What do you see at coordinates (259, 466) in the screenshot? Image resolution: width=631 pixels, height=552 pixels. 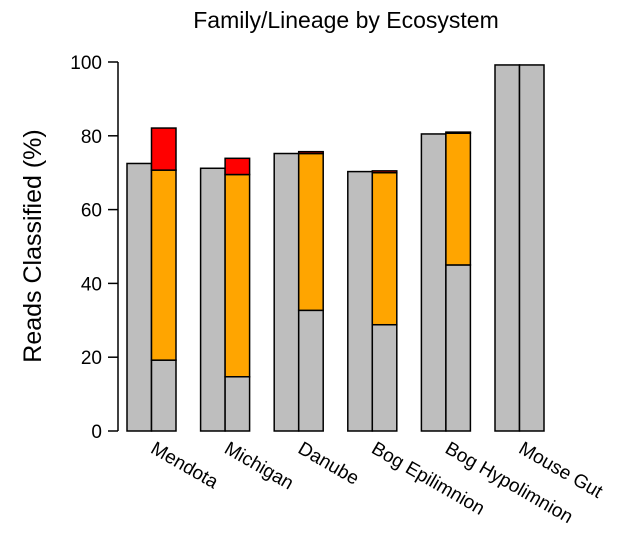 I see `category-label: Michigan` at bounding box center [259, 466].